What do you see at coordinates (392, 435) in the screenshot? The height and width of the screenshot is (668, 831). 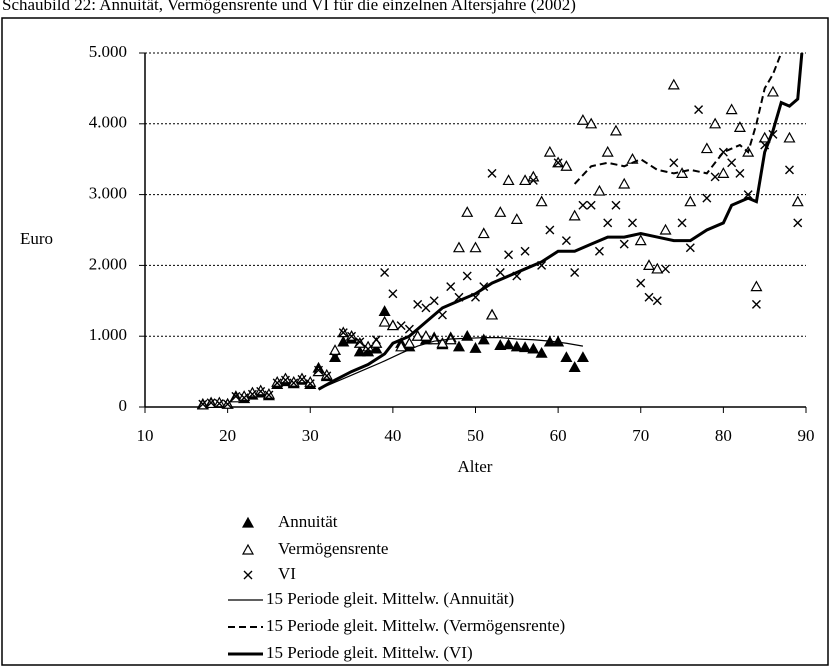 I see `x-tick-label: 40` at bounding box center [392, 435].